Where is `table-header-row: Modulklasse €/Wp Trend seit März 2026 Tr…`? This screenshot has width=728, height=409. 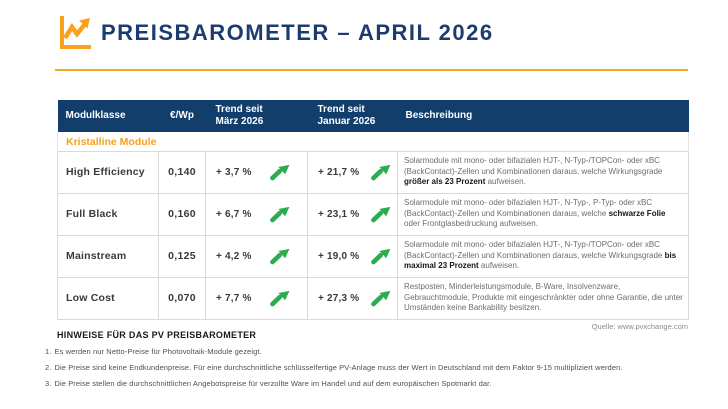 table-header-row: Modulklasse €/Wp Trend seit März 2026 Tr… is located at coordinates (373, 116).